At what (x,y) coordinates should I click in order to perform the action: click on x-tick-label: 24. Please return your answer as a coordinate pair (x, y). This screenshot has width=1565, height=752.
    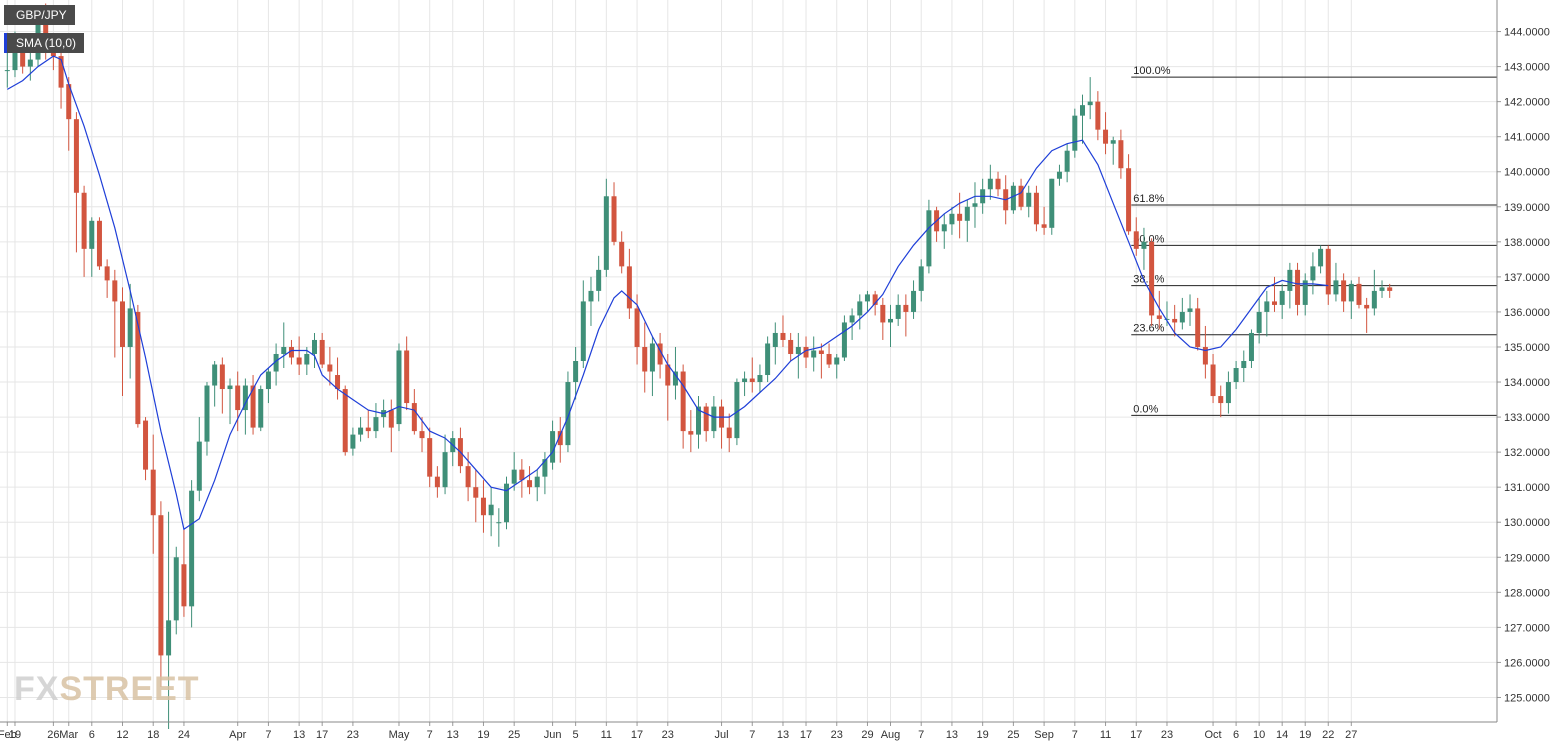
    Looking at the image, I should click on (184, 735).